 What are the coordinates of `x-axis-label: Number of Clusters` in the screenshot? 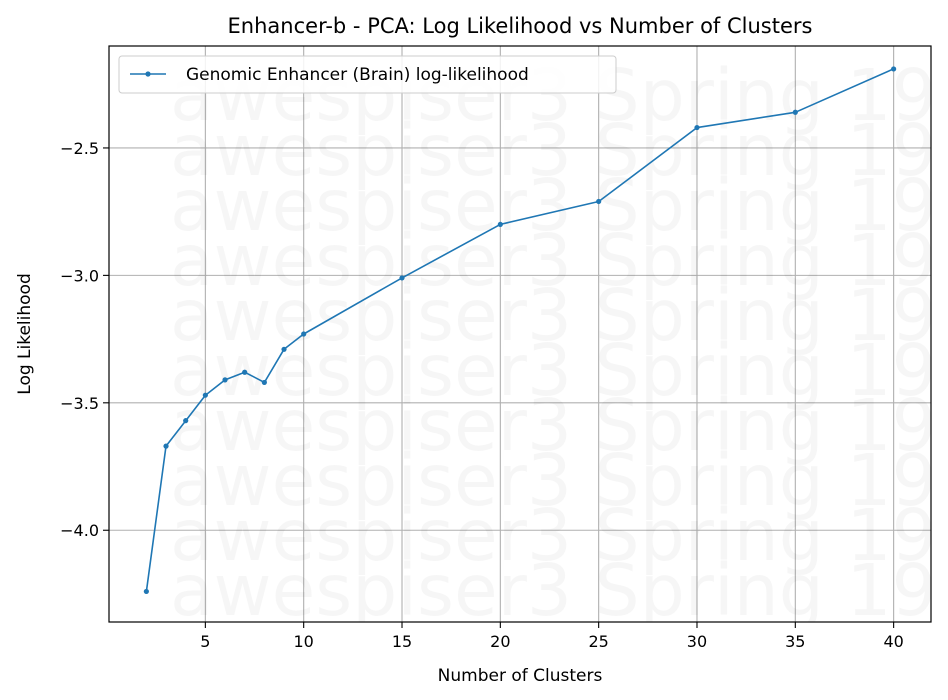 It's located at (520, 676).